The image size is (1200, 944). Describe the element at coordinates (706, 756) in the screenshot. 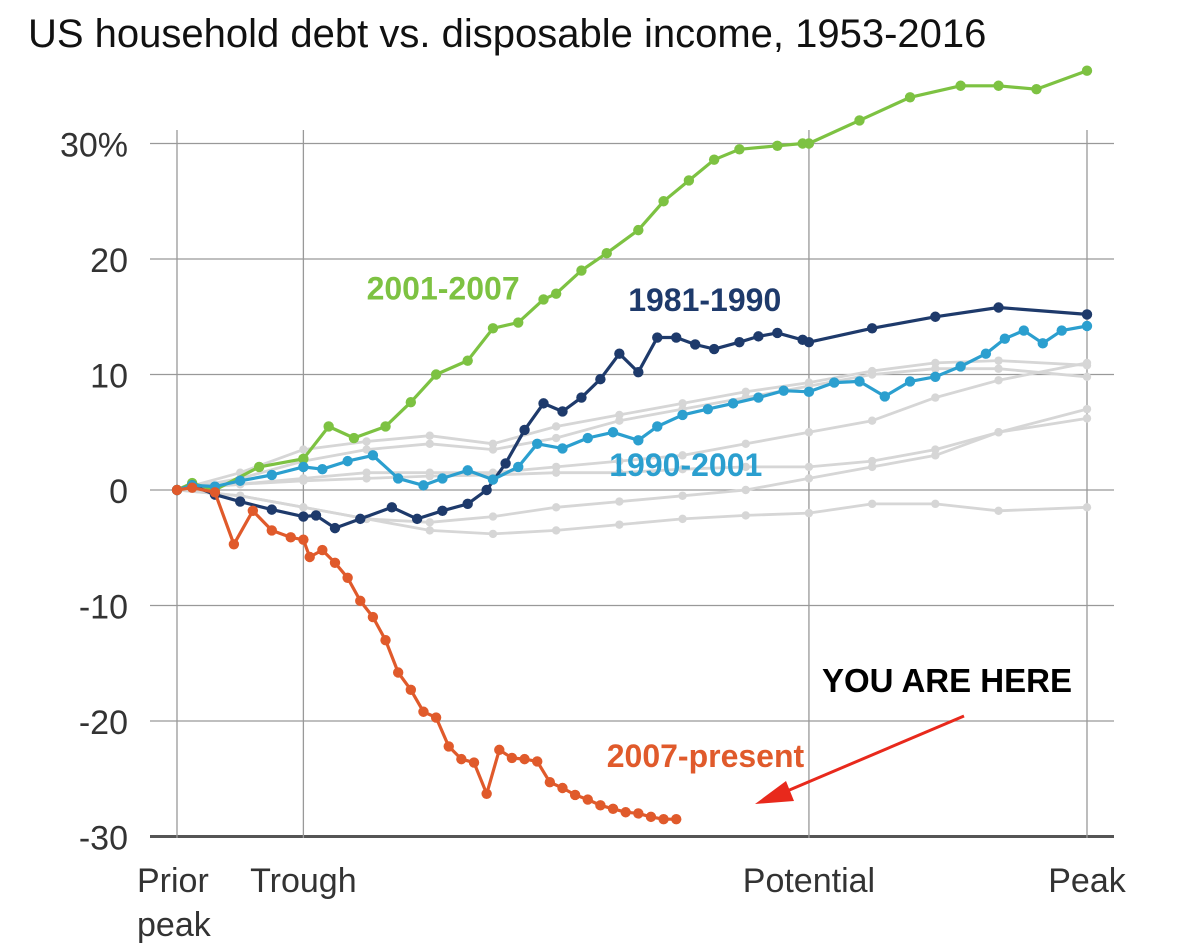

I see `series-label: 2007-present` at that location.